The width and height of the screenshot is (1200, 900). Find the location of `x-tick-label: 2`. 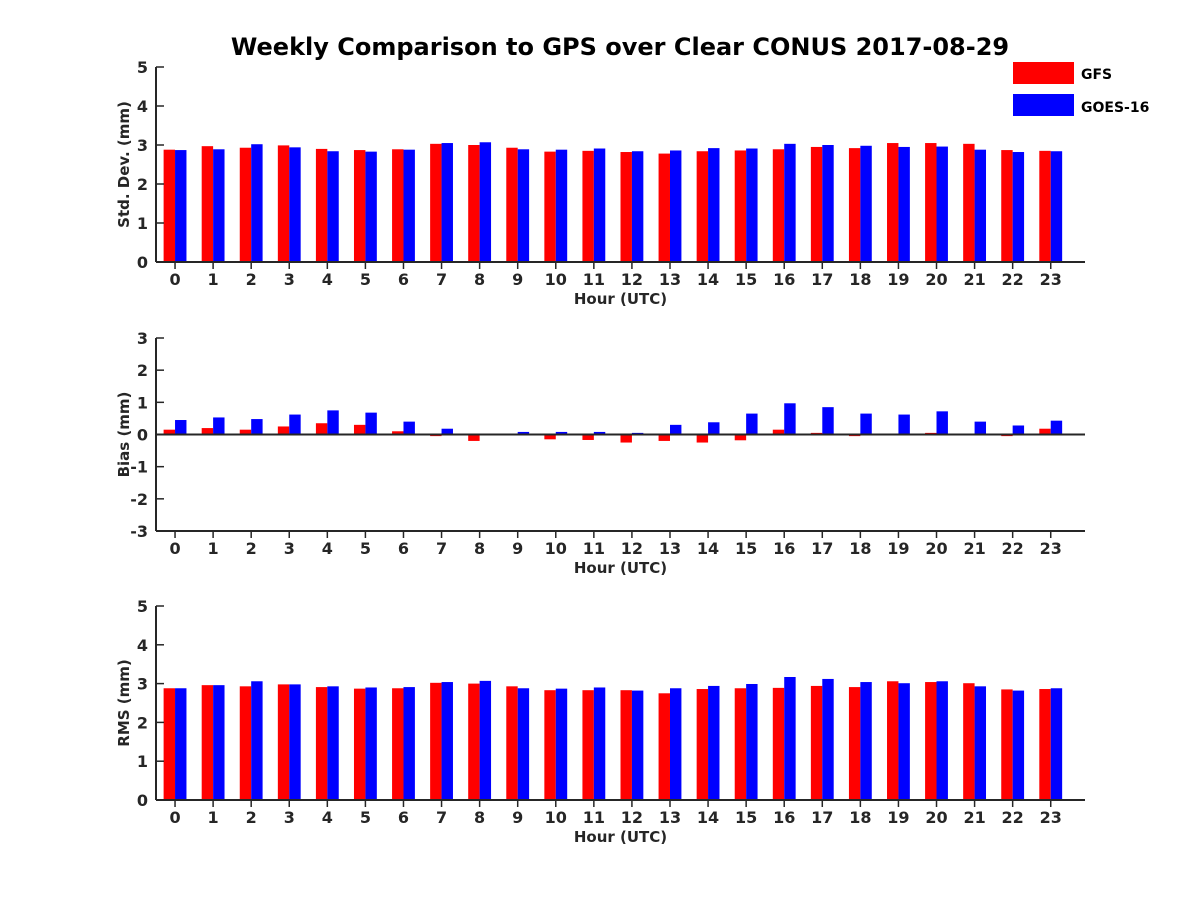

x-tick-label: 2 is located at coordinates (251, 279).